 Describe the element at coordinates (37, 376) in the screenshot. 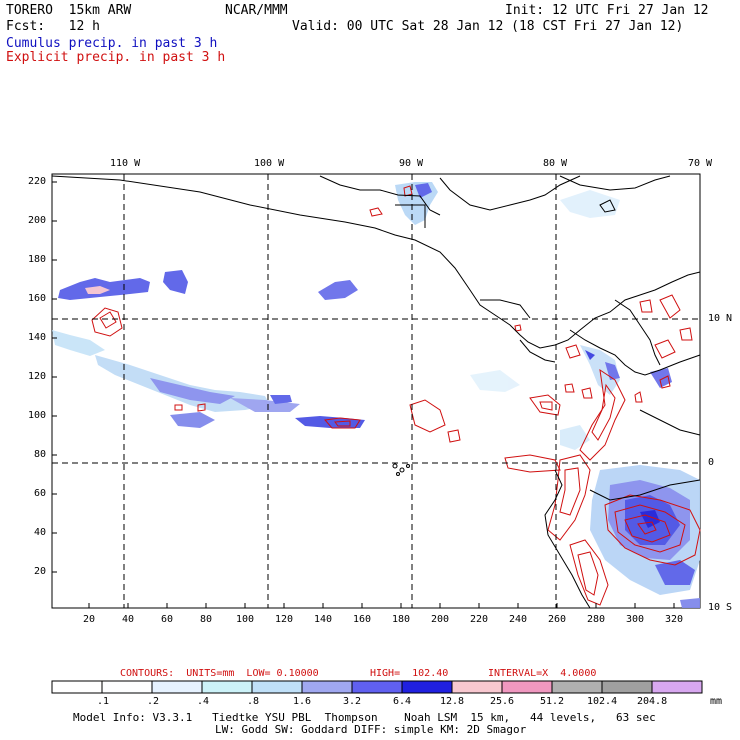

I see `y-tick-label: 120` at that location.